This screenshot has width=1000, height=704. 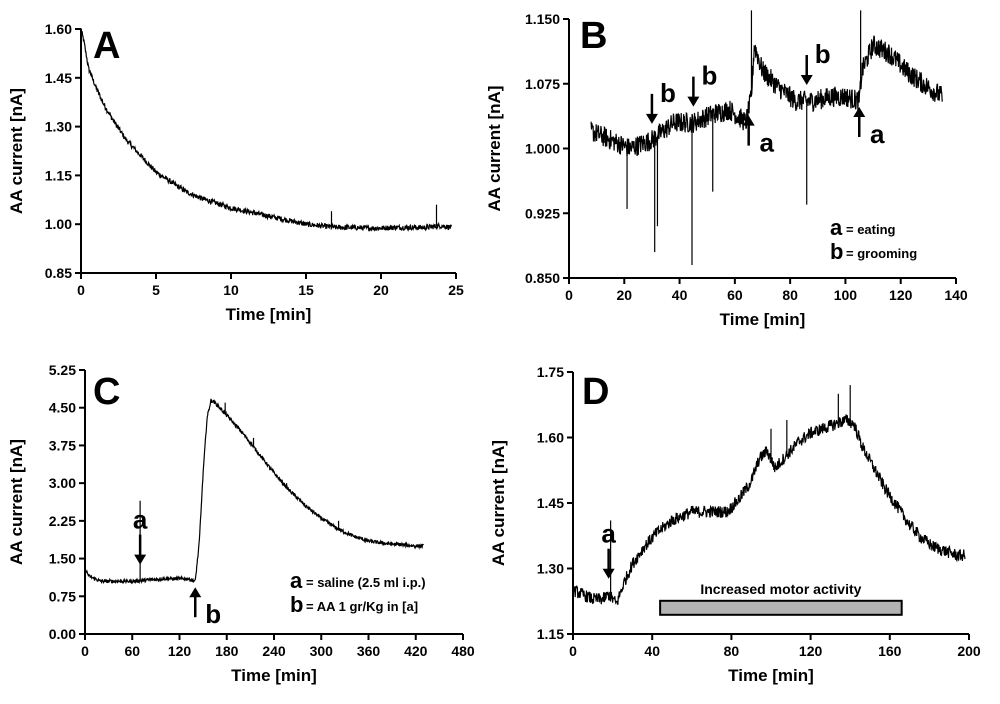 What do you see at coordinates (58, 273) in the screenshot?
I see `y-tick-label: 0.85` at bounding box center [58, 273].